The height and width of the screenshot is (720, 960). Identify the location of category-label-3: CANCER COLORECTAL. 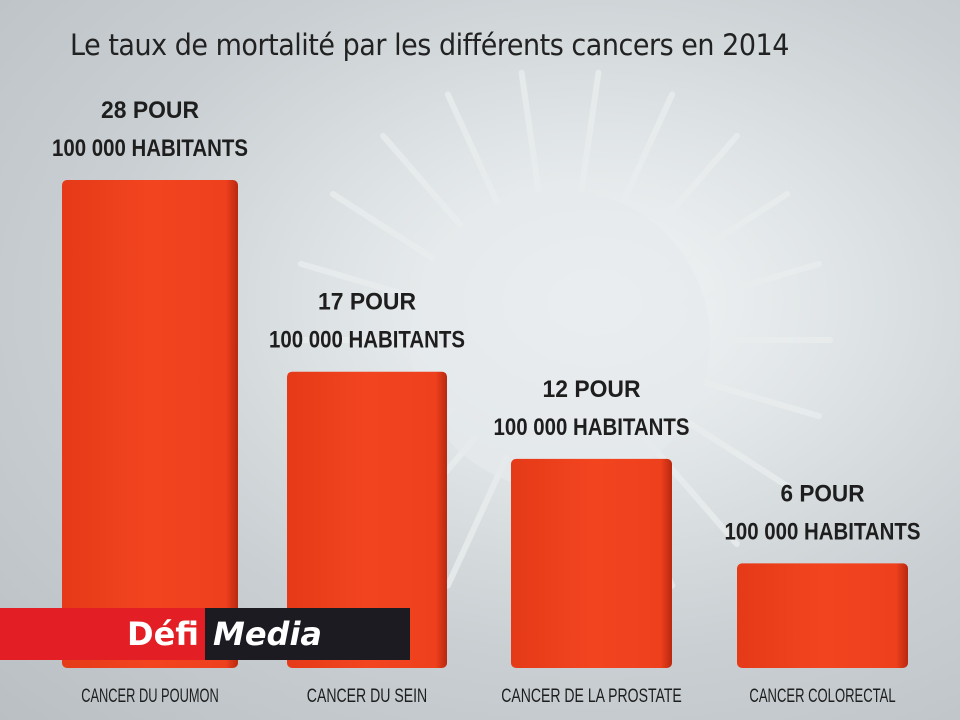
(822, 696).